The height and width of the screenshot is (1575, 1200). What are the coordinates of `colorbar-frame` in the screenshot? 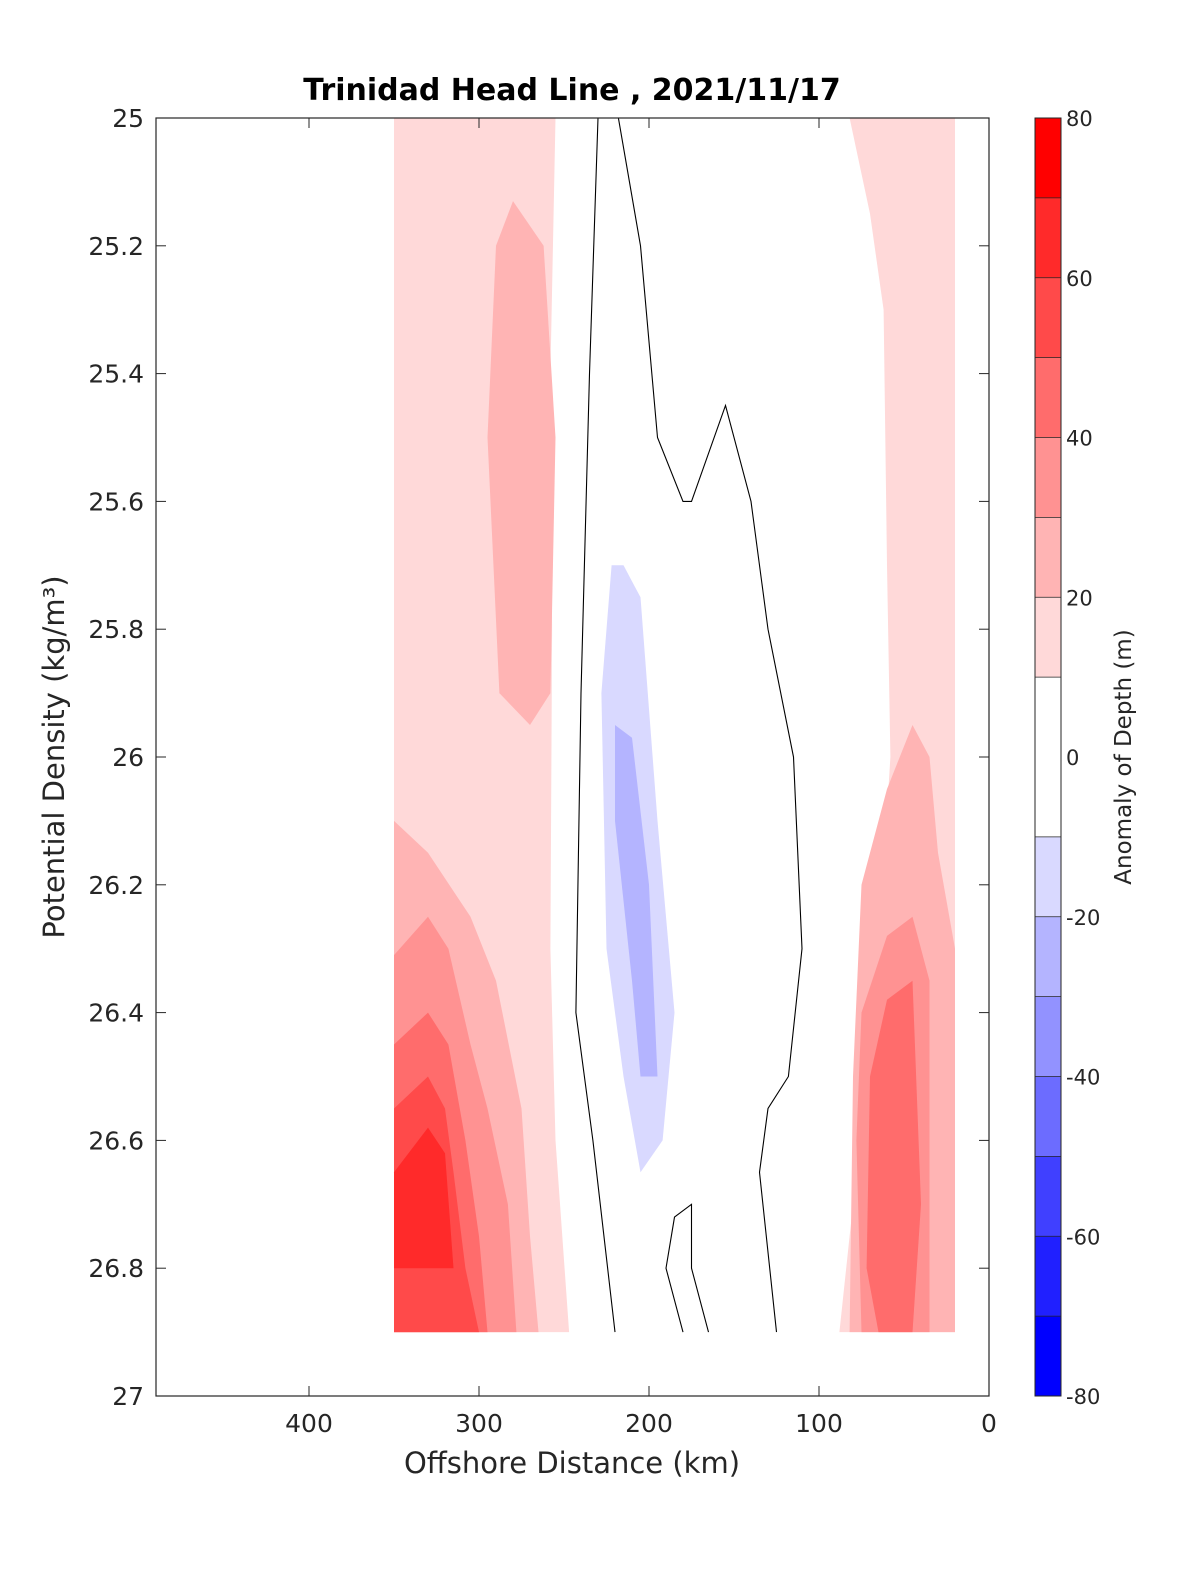 It's located at (1048, 757).